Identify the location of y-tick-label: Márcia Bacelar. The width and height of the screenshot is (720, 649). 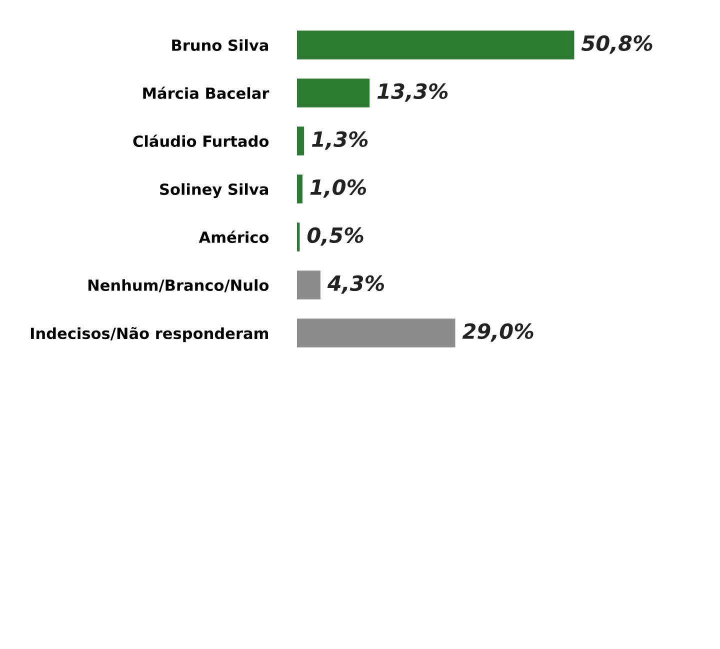
(206, 93).